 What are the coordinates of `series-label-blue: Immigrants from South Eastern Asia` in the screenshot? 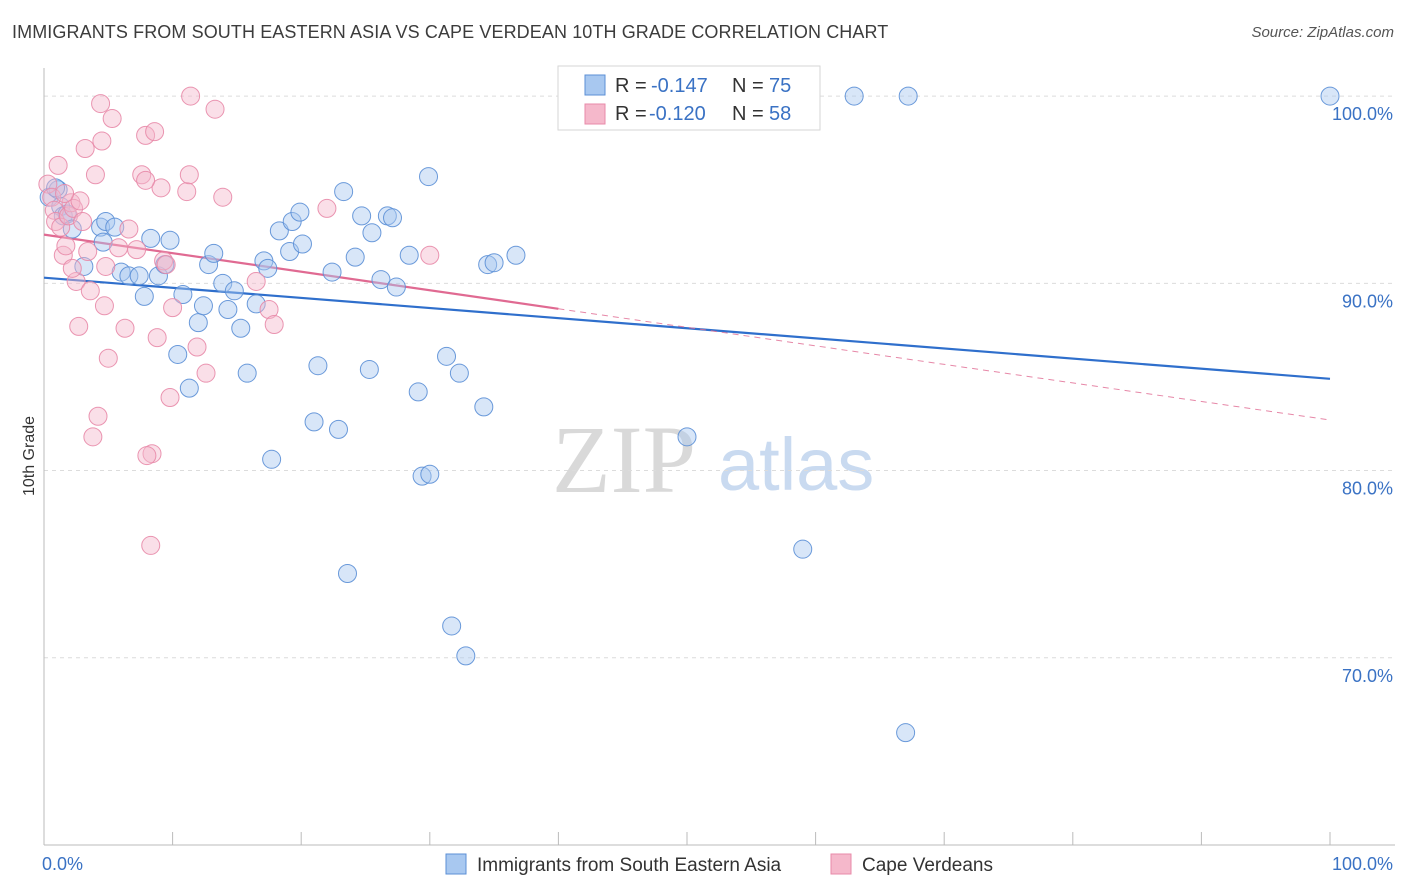 It's located at (629, 865).